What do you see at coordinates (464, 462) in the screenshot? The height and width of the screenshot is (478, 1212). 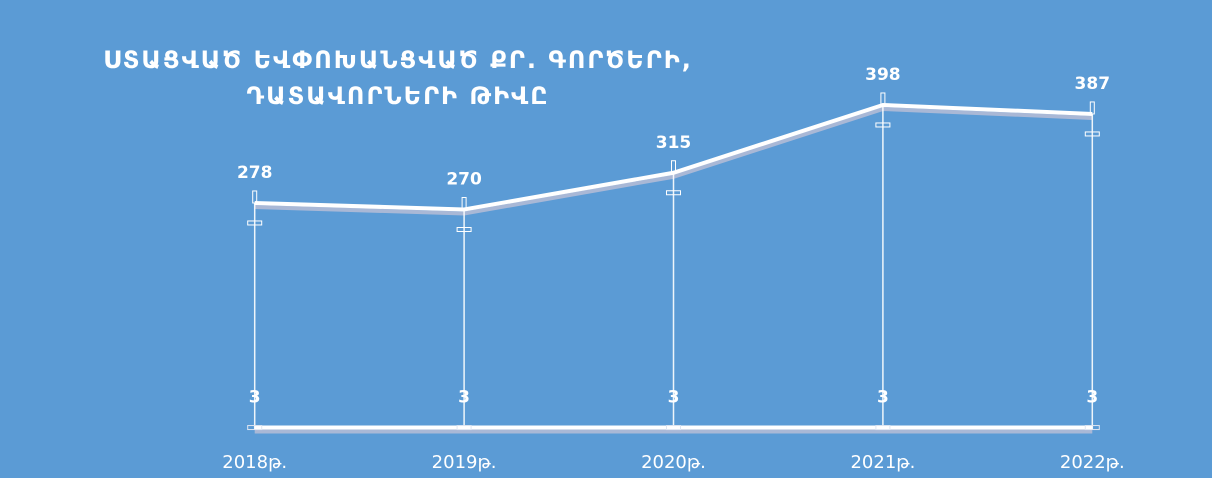 I see `x-tick-label: 2019թ.` at bounding box center [464, 462].